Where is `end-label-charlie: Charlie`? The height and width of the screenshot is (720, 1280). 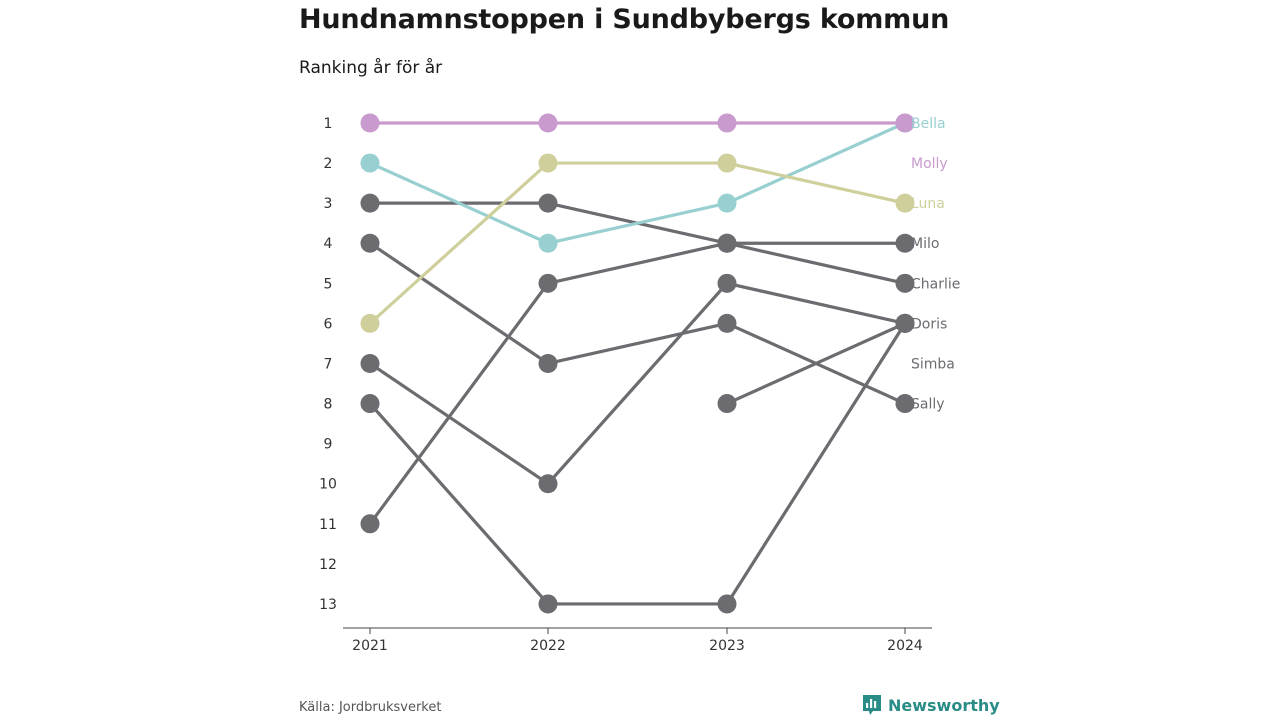
end-label-charlie: Charlie is located at coordinates (935, 284).